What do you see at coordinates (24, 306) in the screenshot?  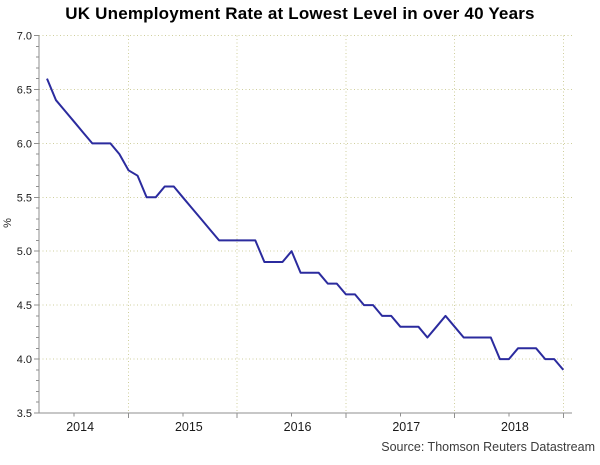 I see `y-tick-label: 4.5` at bounding box center [24, 306].